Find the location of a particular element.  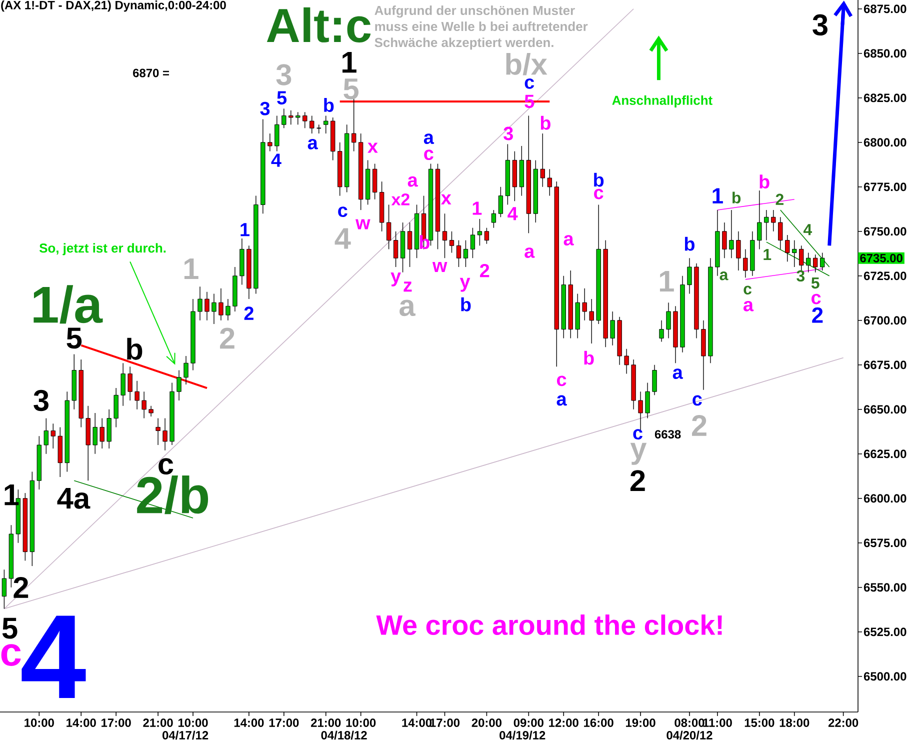

text: 04/18/12 is located at coordinates (344, 735).